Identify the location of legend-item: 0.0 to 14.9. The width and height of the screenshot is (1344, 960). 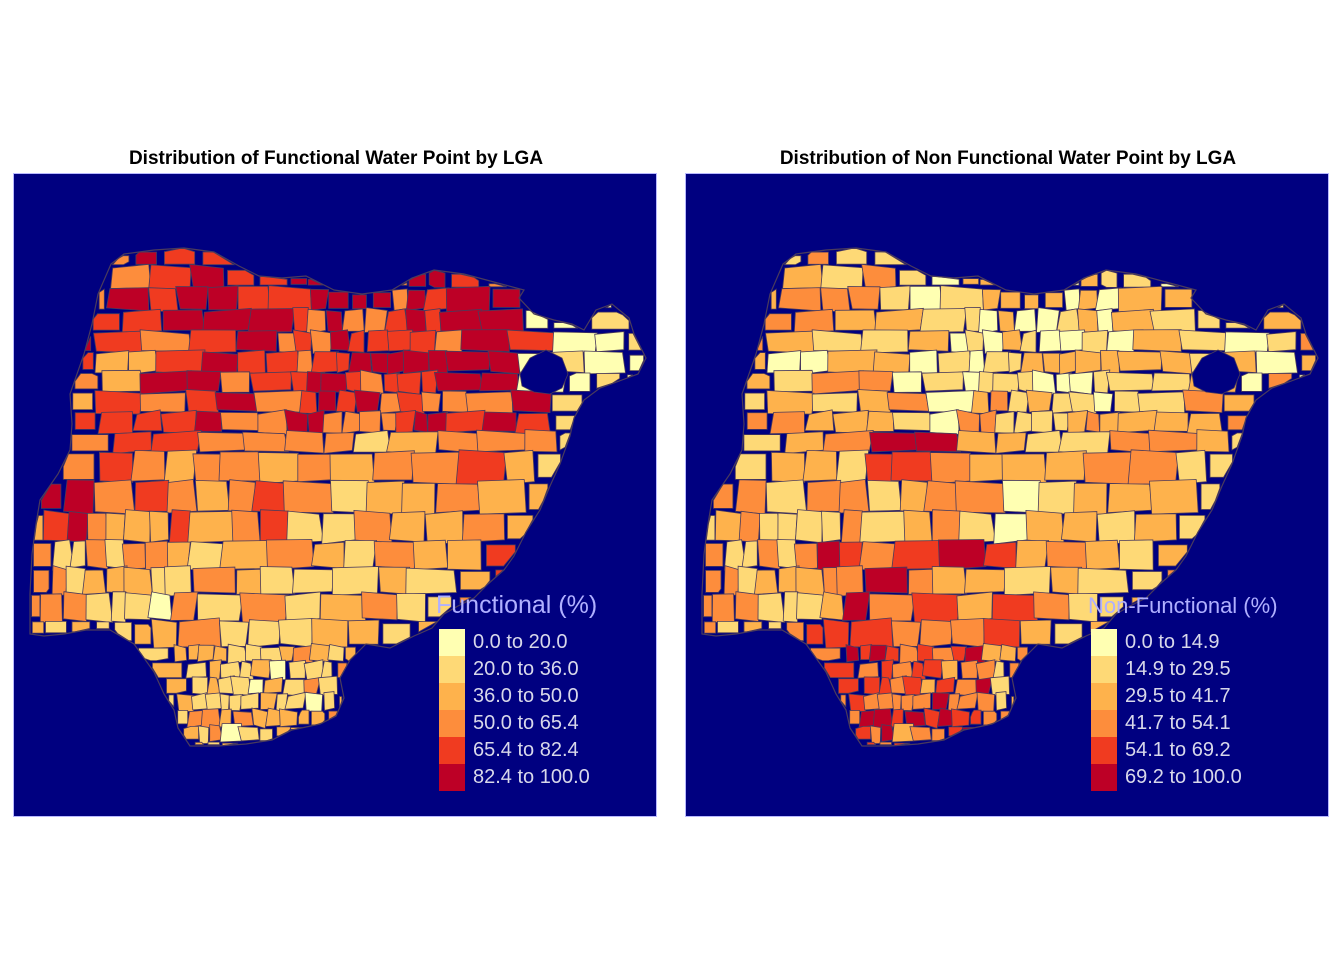
(1155, 642).